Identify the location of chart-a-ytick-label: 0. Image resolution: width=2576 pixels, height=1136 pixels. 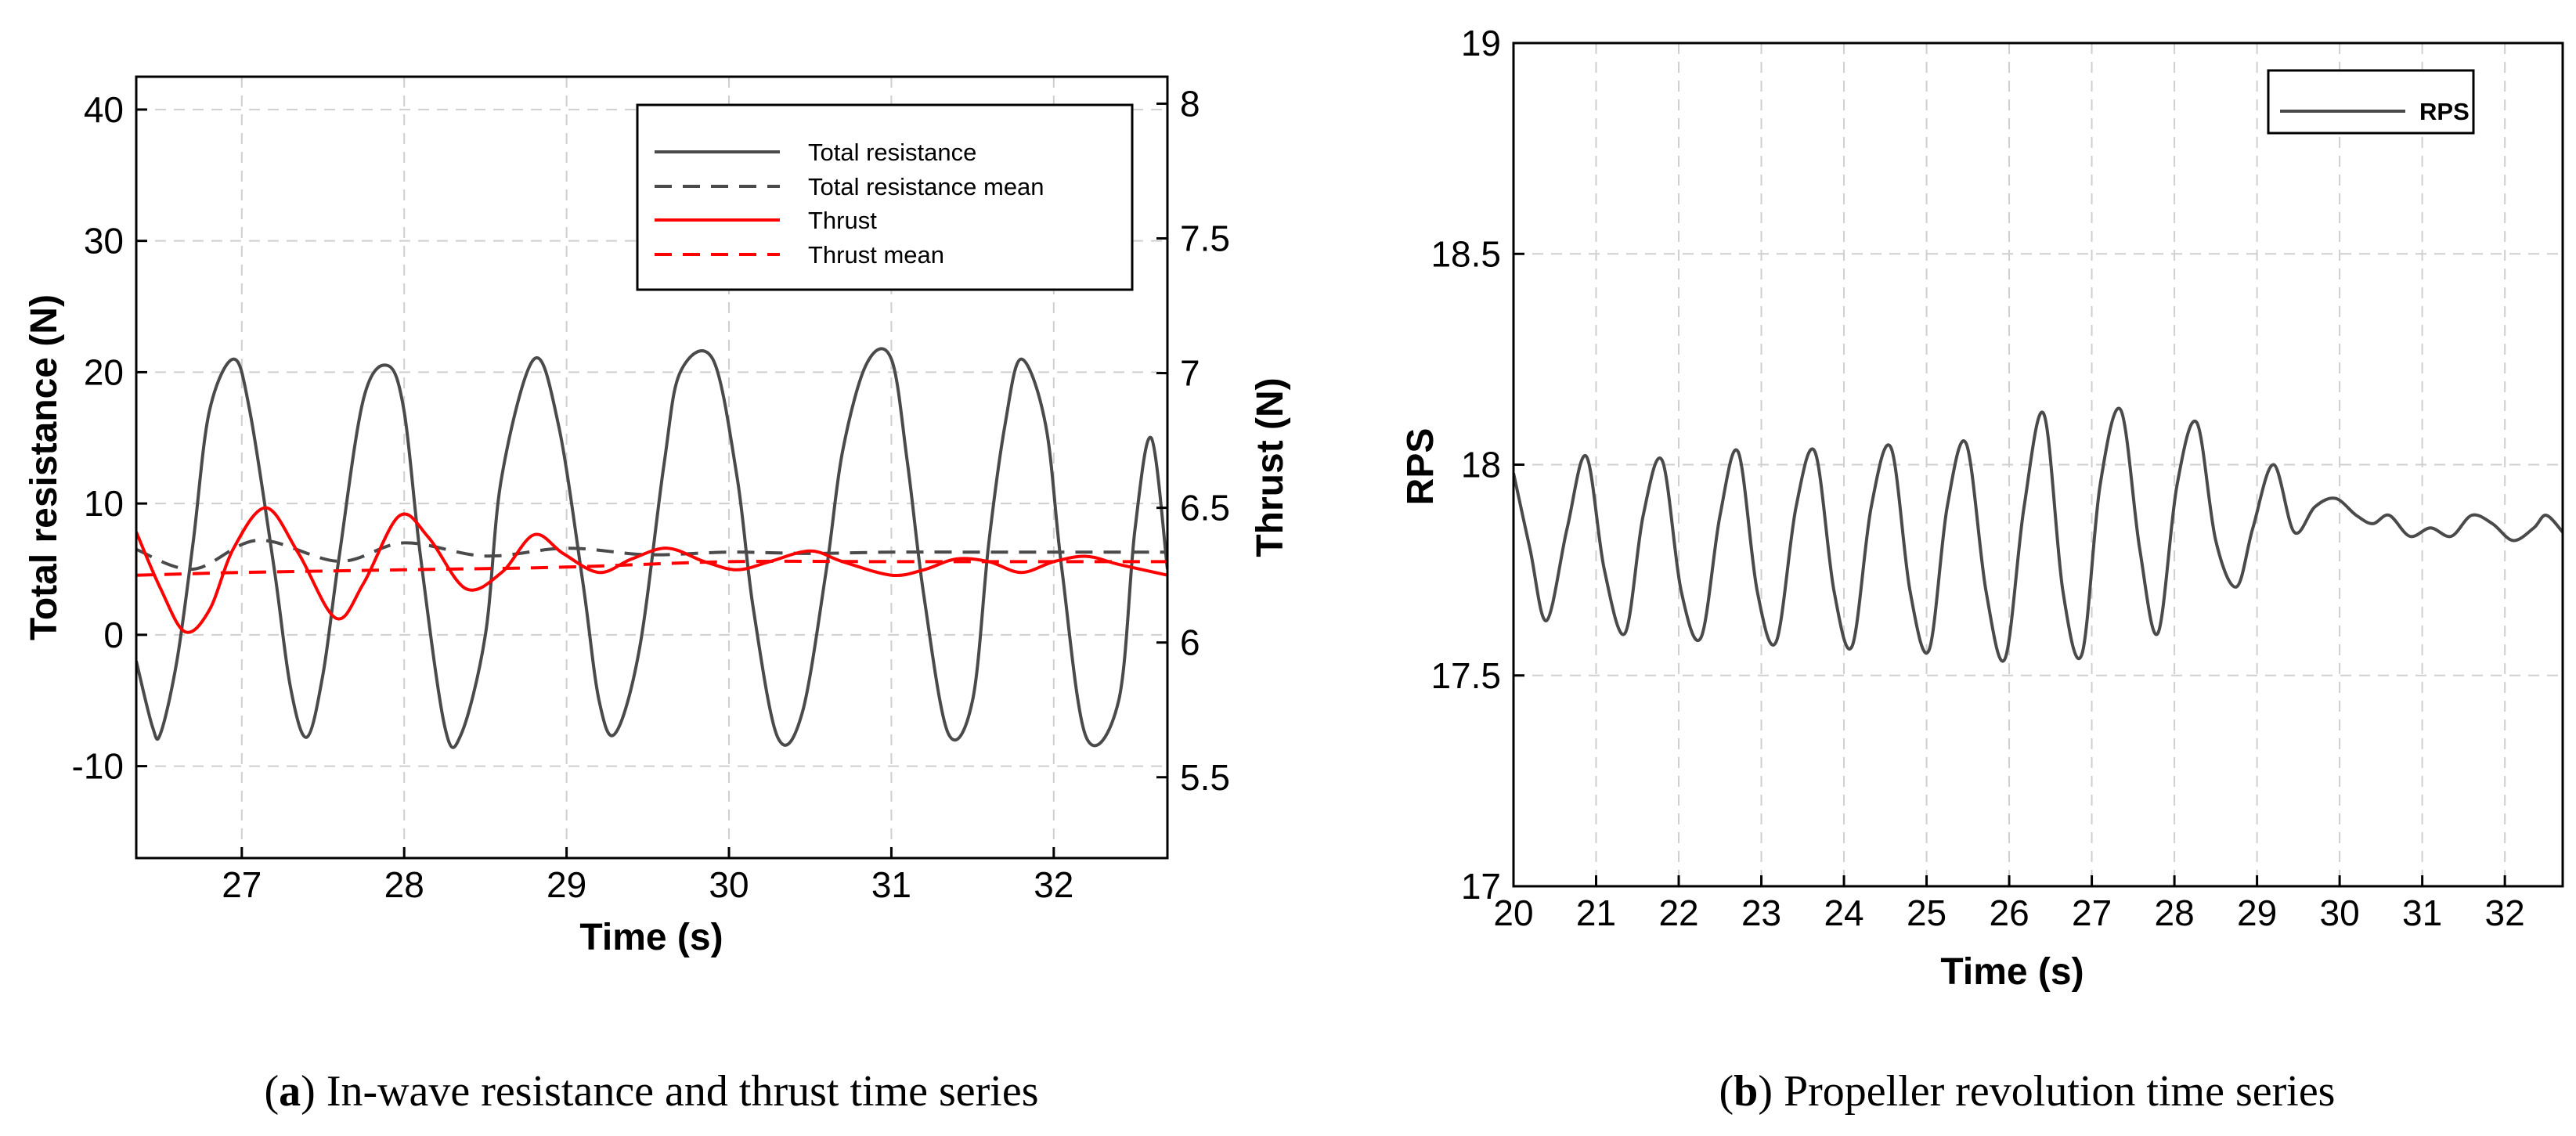
(113, 635).